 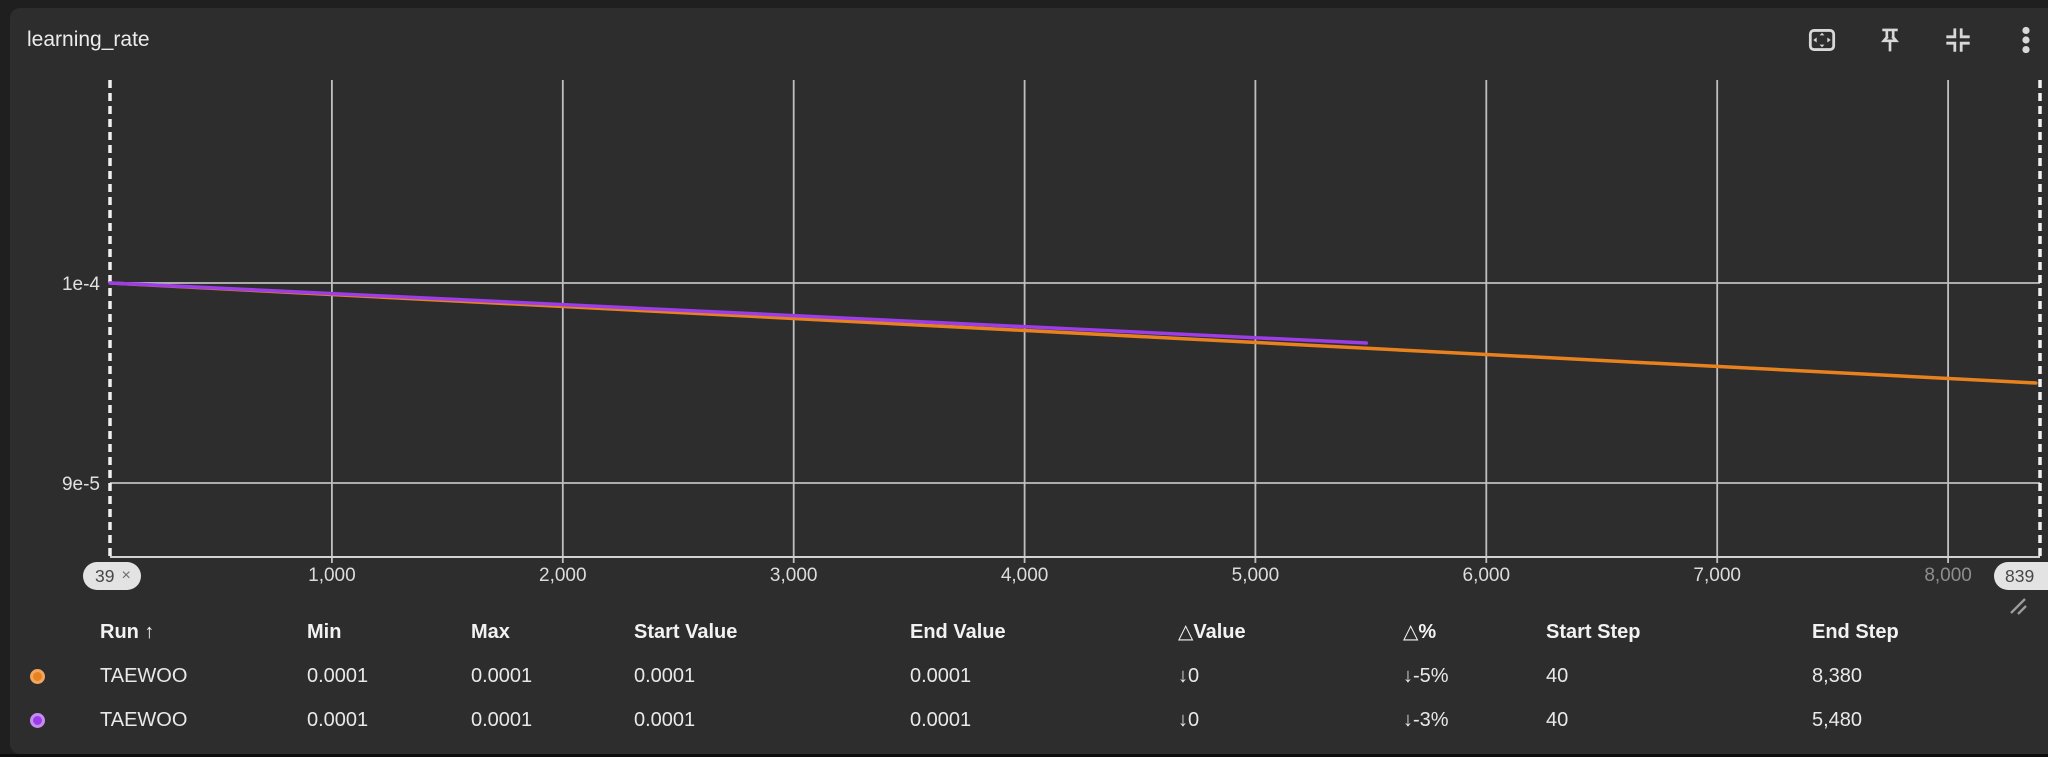 What do you see at coordinates (324, 632) in the screenshot?
I see `column-header-min: Min` at bounding box center [324, 632].